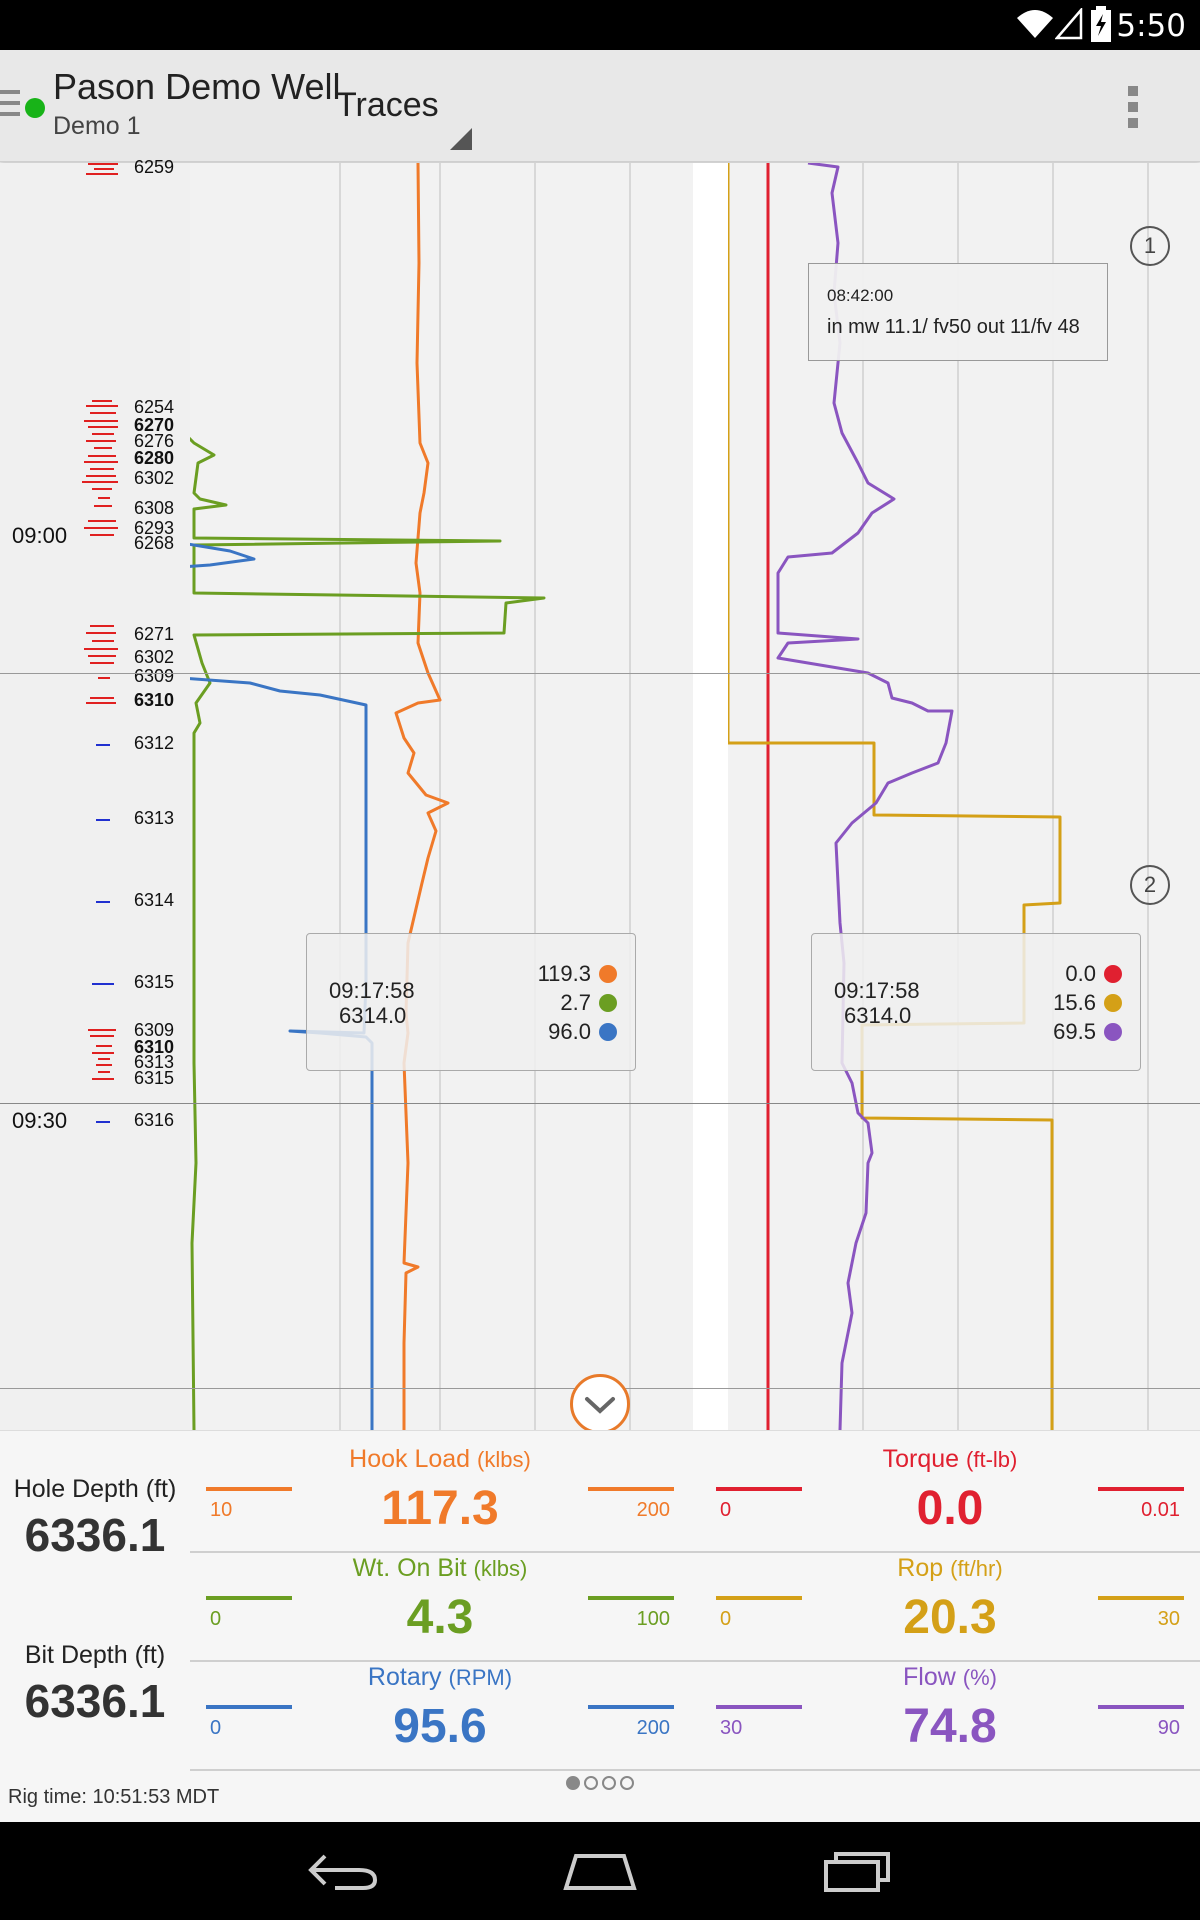 The height and width of the screenshot is (1920, 1200). Describe the element at coordinates (471, 1002) in the screenshot. I see `readout-left: 09:17:58 6314.0 119.3 2.7 96.0` at that location.